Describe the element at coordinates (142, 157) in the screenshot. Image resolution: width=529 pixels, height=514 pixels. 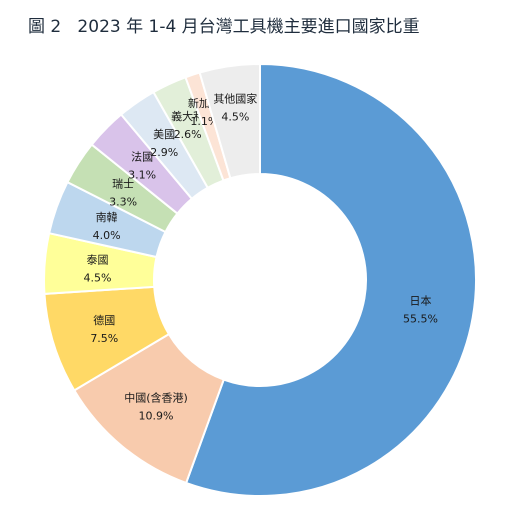
I see `slice-label-7: 法國` at that location.